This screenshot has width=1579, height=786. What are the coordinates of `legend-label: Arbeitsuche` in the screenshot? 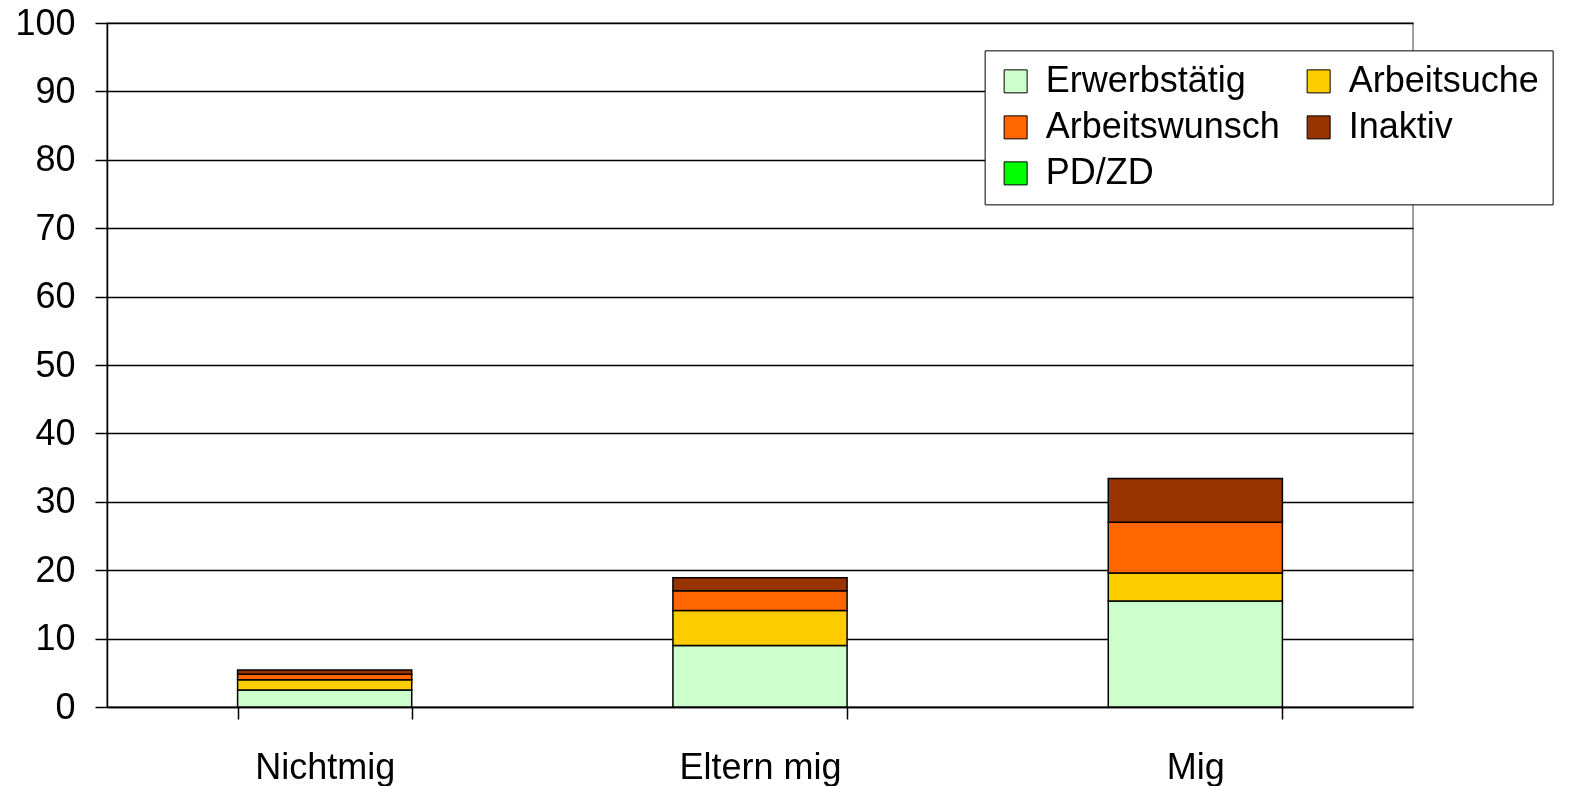 It's located at (1443, 80).